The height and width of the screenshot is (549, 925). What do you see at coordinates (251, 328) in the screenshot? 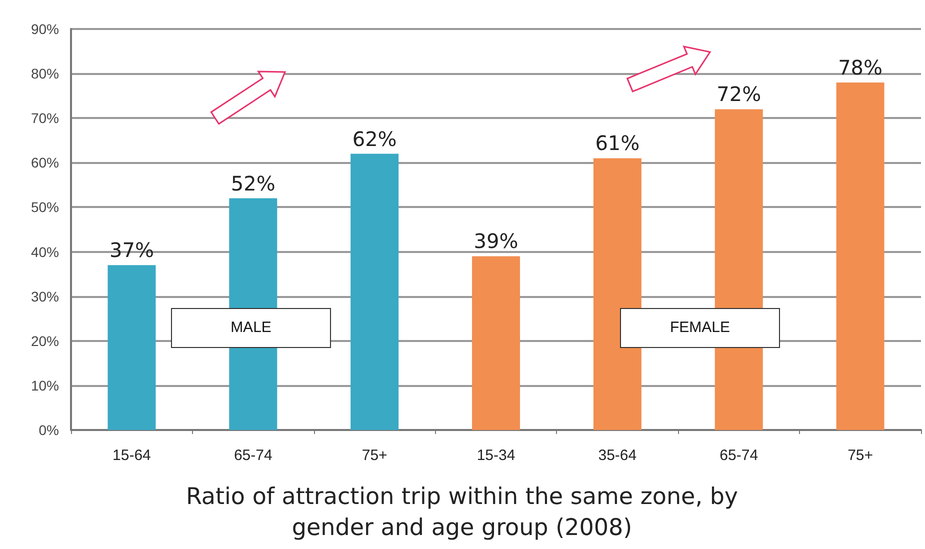
I see `label-box: MALE` at bounding box center [251, 328].